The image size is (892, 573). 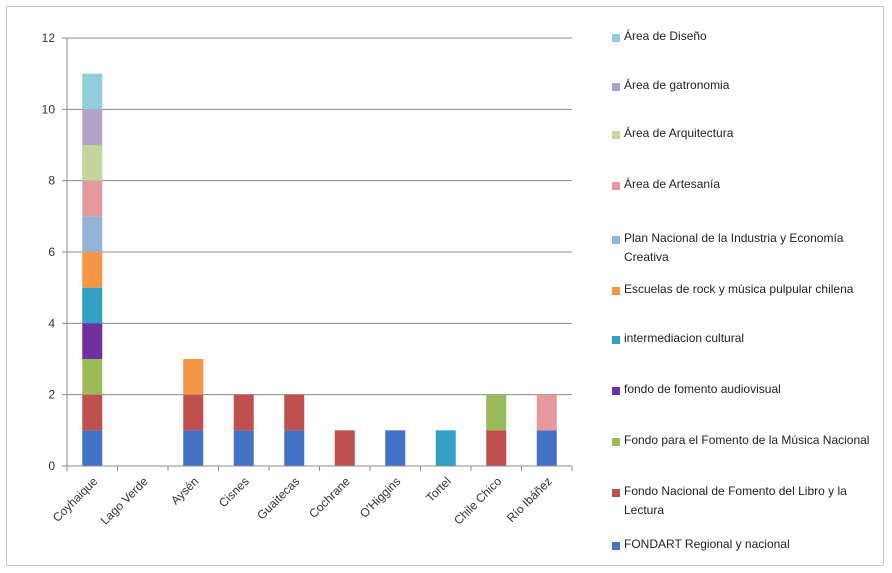 I want to click on legend-label: FONDART Regional y nacional, so click(x=707, y=544).